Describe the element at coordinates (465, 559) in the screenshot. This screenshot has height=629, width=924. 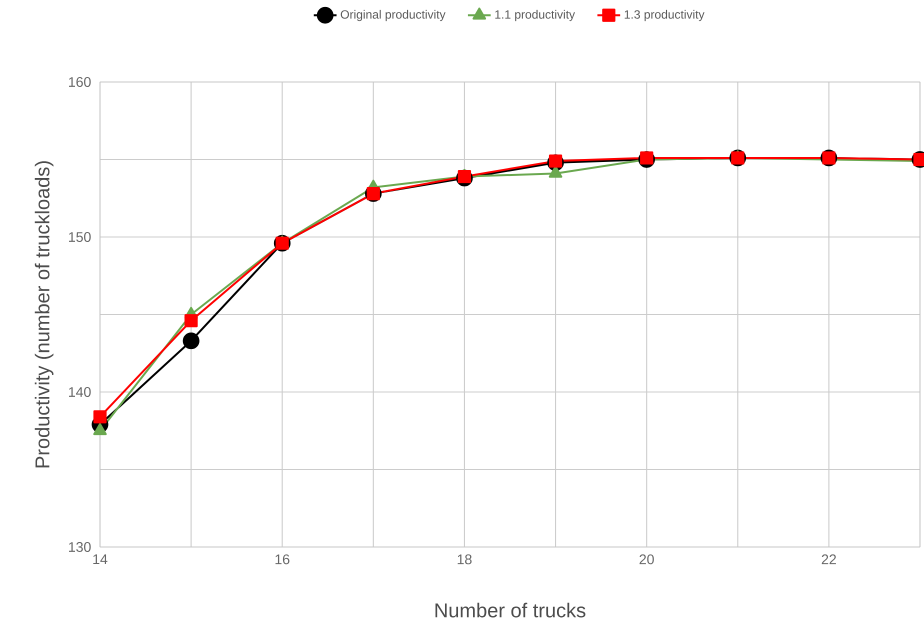
I see `x-tick-label: 18` at that location.